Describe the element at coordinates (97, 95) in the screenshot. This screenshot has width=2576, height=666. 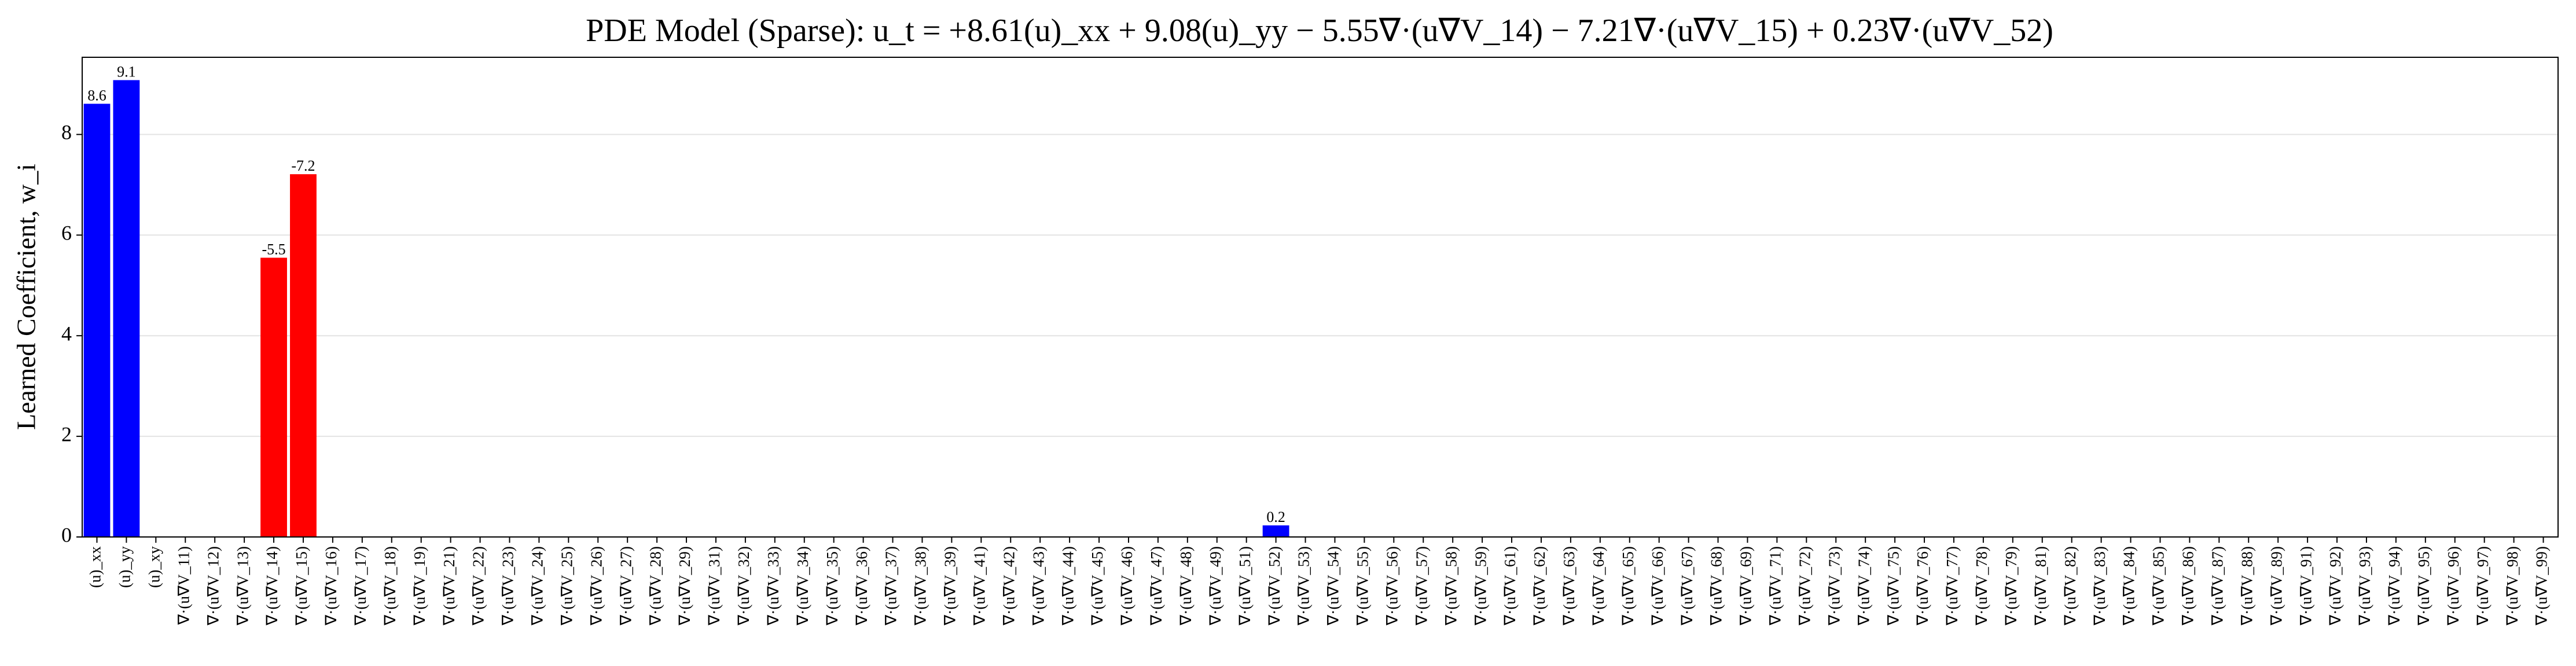
I see `value-label: 8.6` at that location.